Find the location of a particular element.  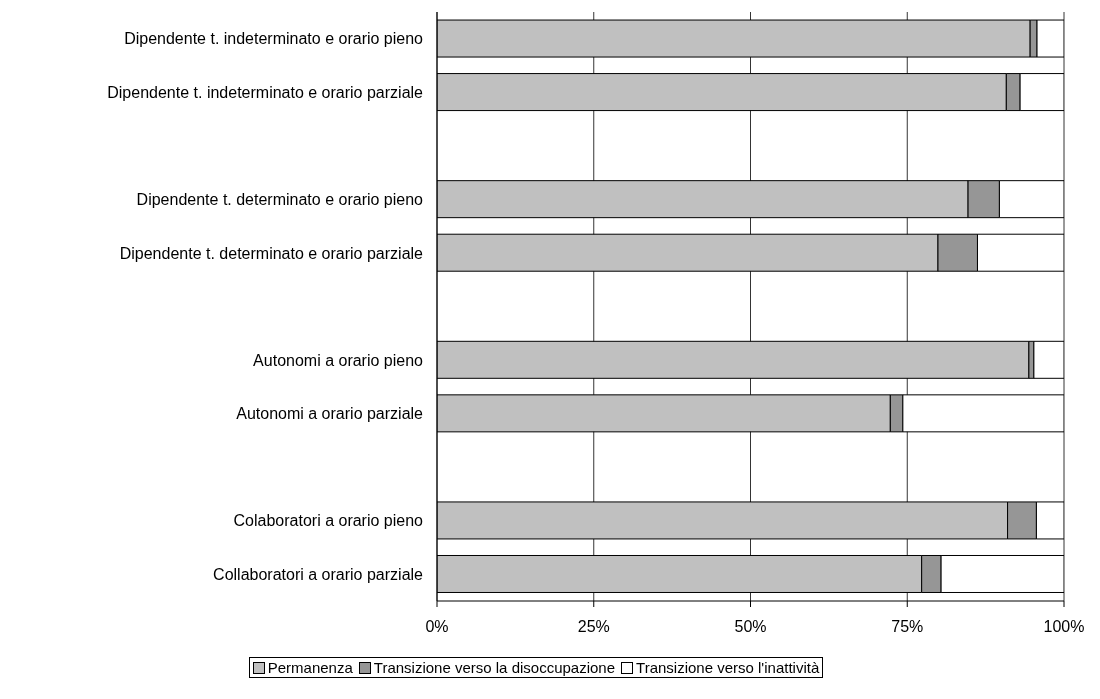

legend-label: Permanenza is located at coordinates (310, 667).